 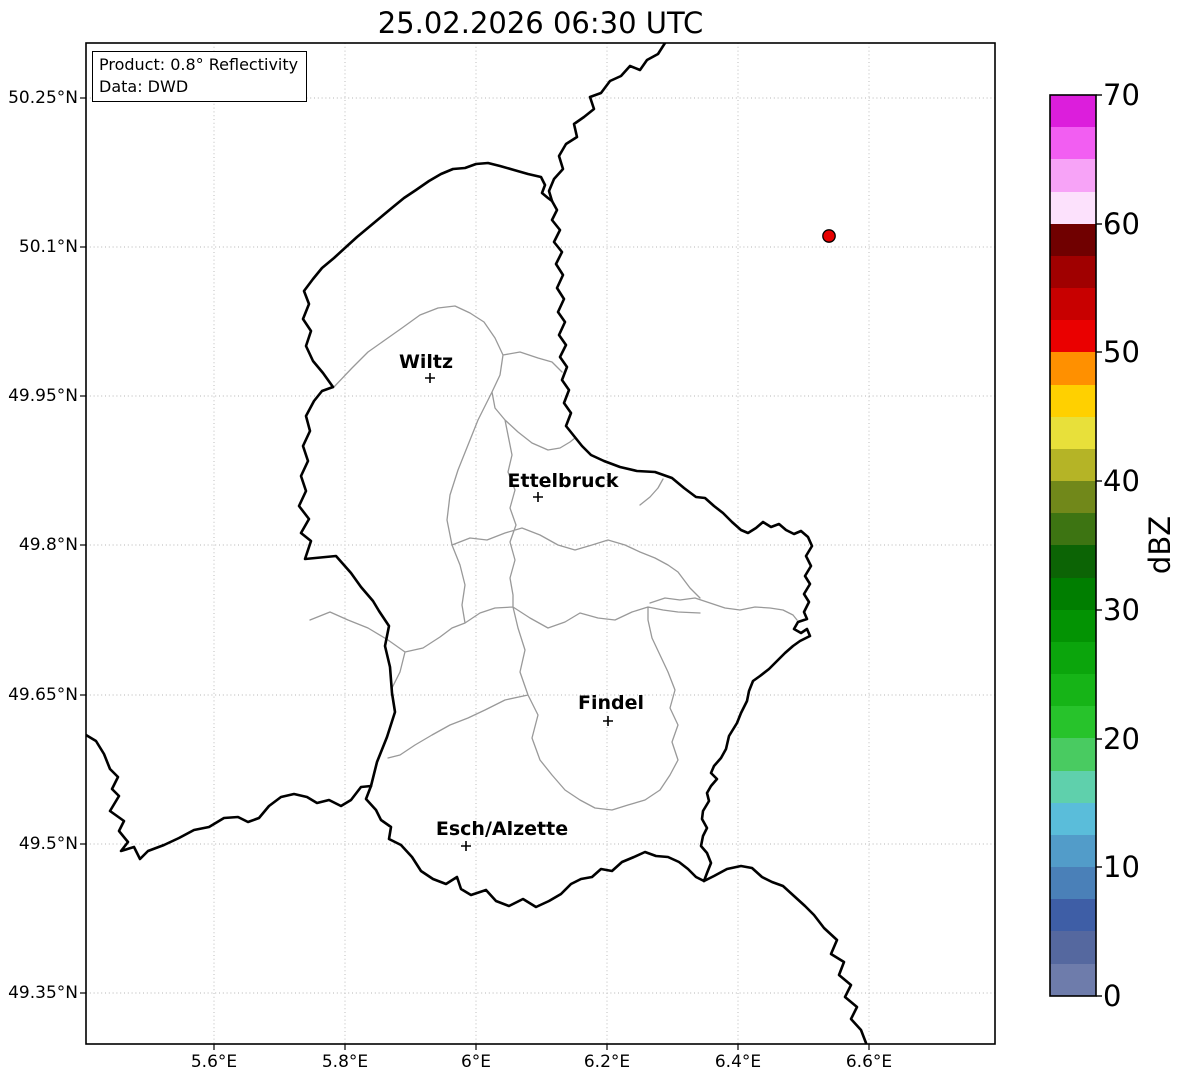 What do you see at coordinates (869, 1062) in the screenshot?
I see `lon-tick-label: 6.6°E` at bounding box center [869, 1062].